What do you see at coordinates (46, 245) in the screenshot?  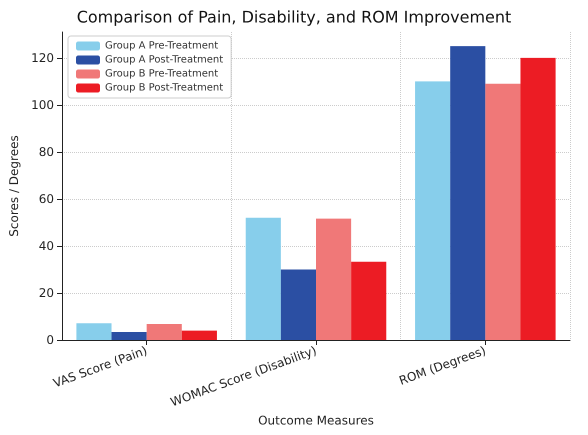 I see `y-tick-label: 40` at bounding box center [46, 245].